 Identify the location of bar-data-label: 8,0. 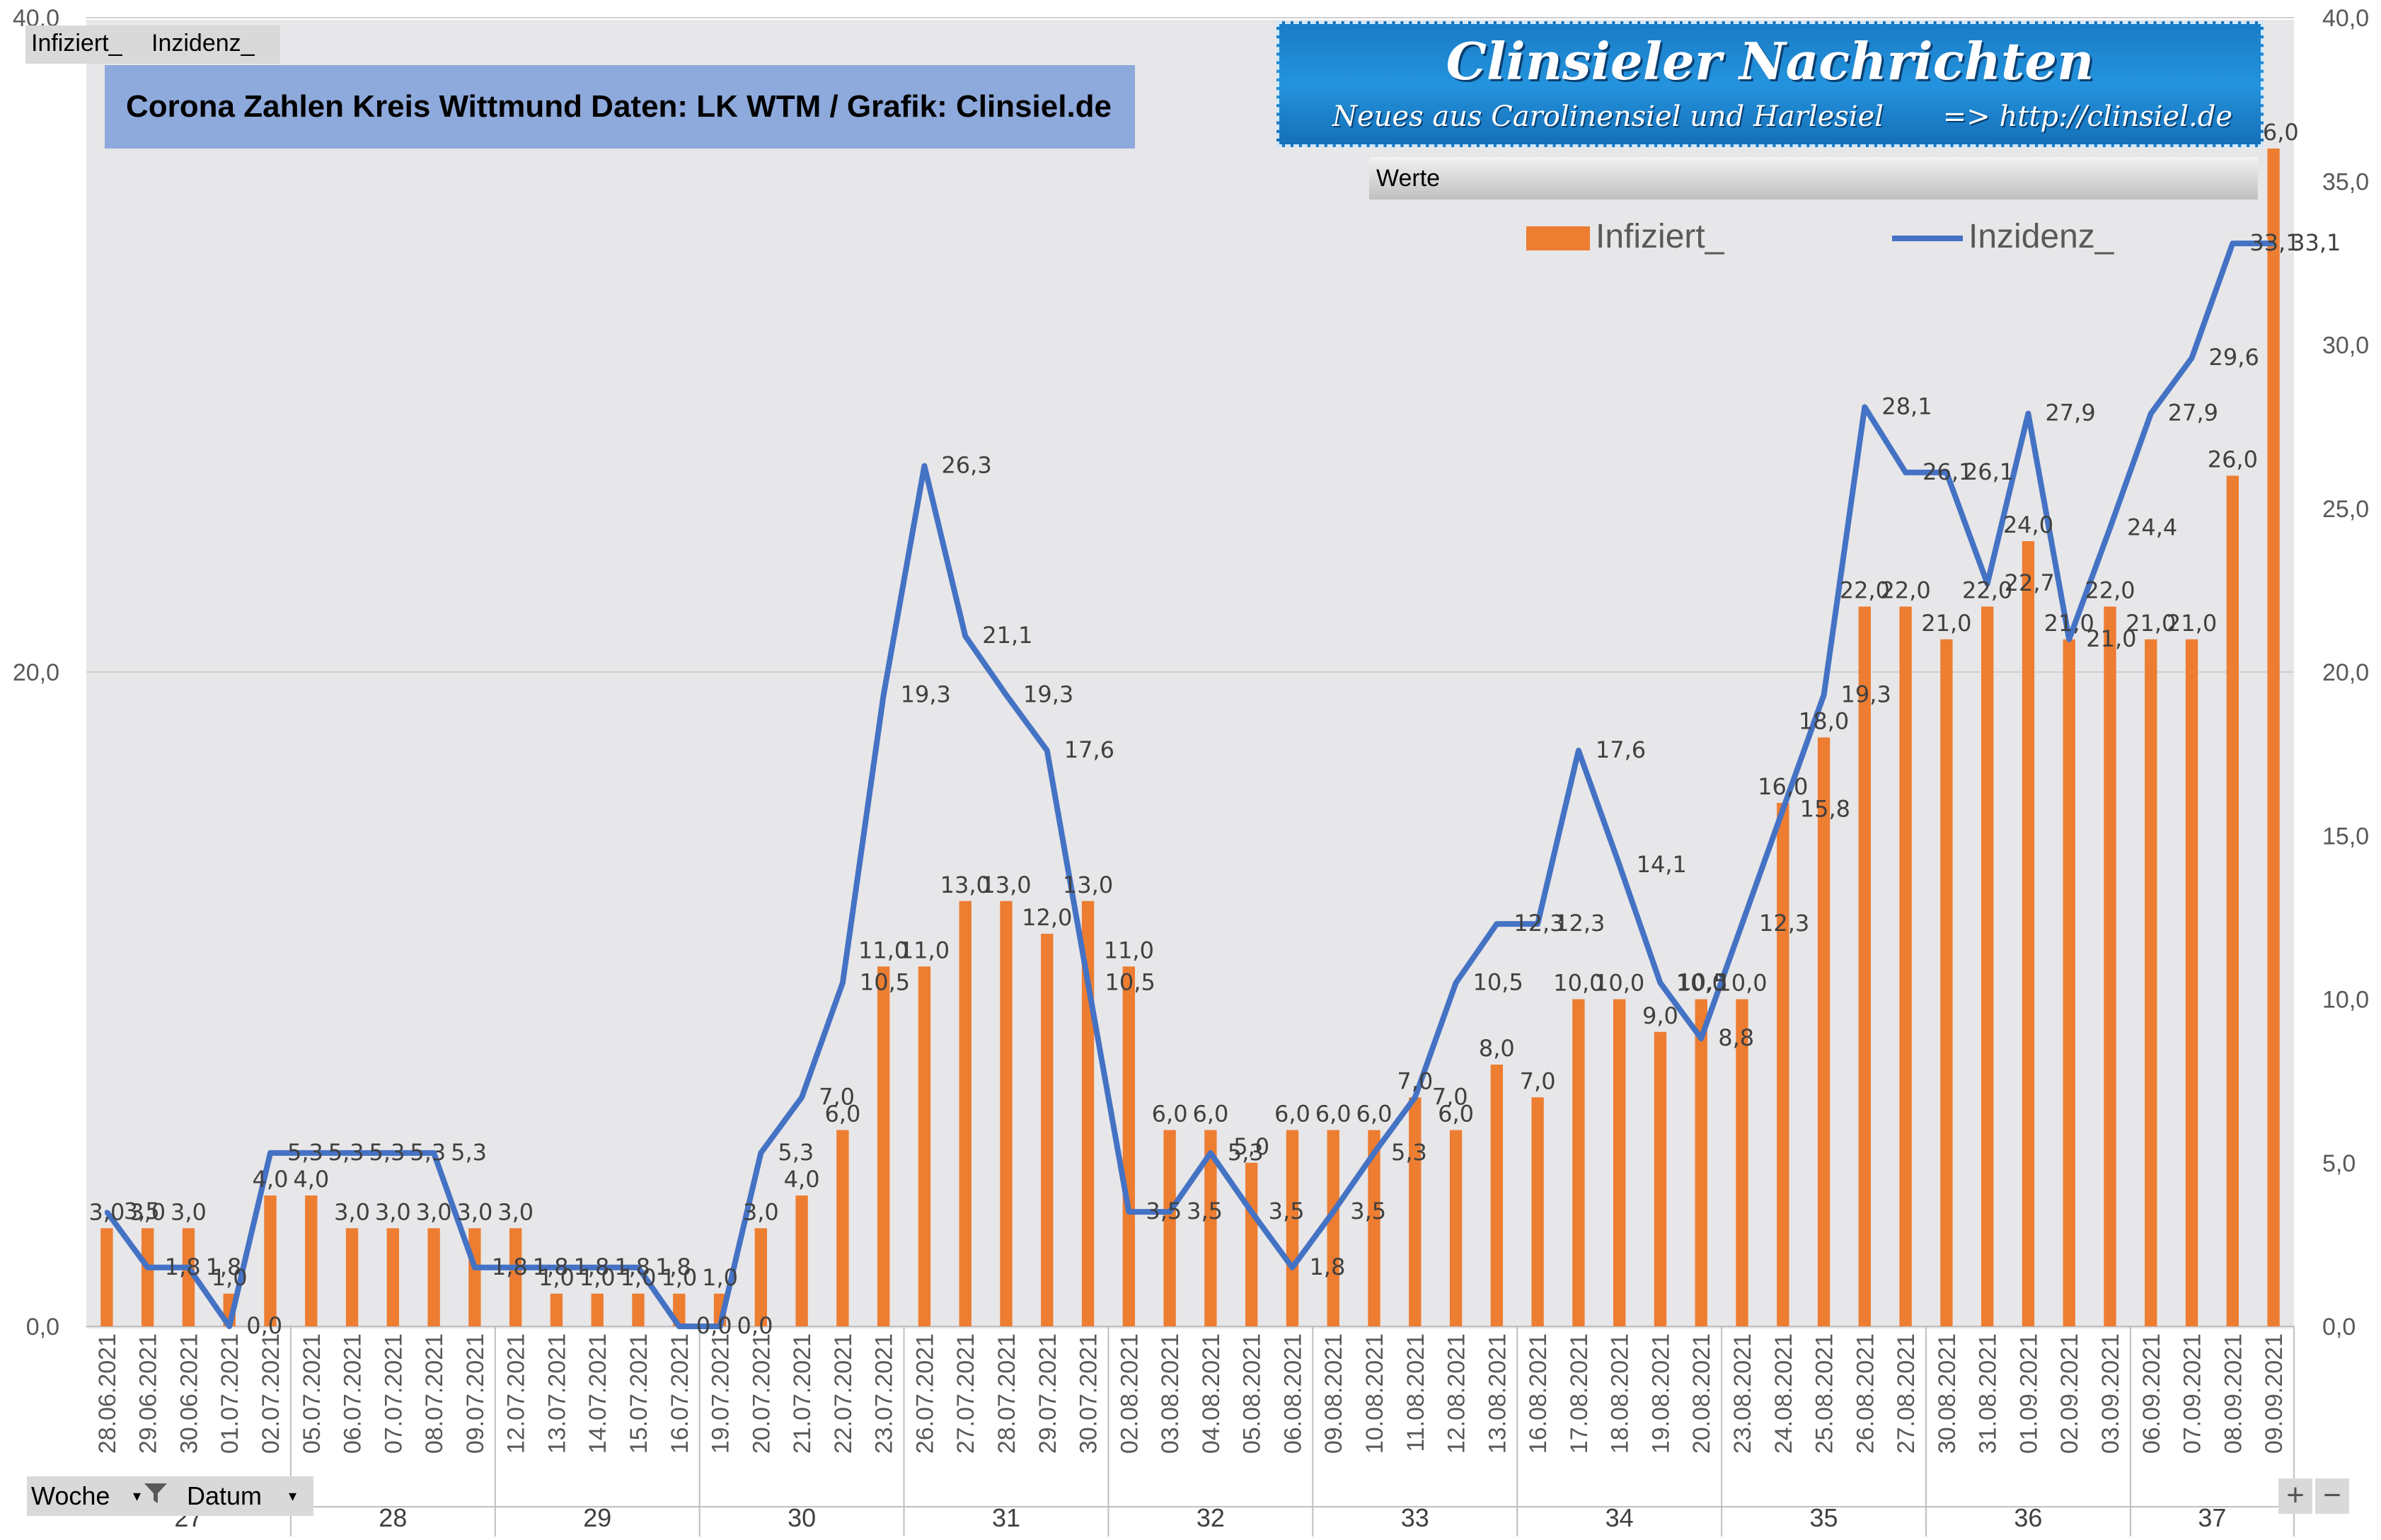
(1497, 1048).